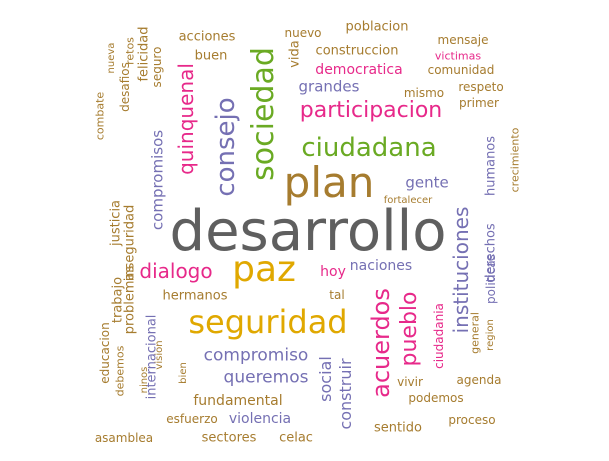 This screenshot has width=609, height=461. What do you see at coordinates (260, 419) in the screenshot?
I see `word-violencia: violencia` at bounding box center [260, 419].